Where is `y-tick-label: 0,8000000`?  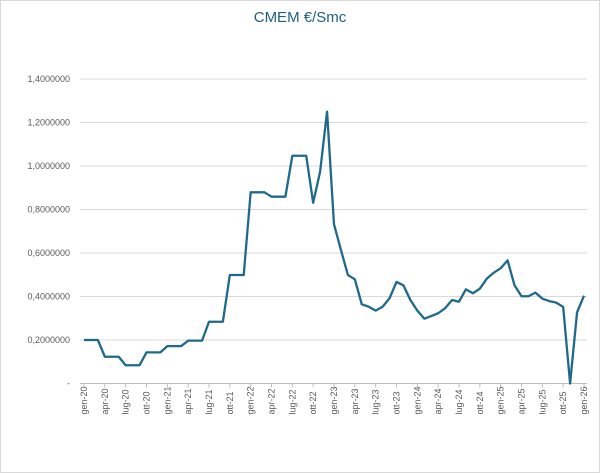
y-tick-label: 0,8000000 is located at coordinates (48, 210).